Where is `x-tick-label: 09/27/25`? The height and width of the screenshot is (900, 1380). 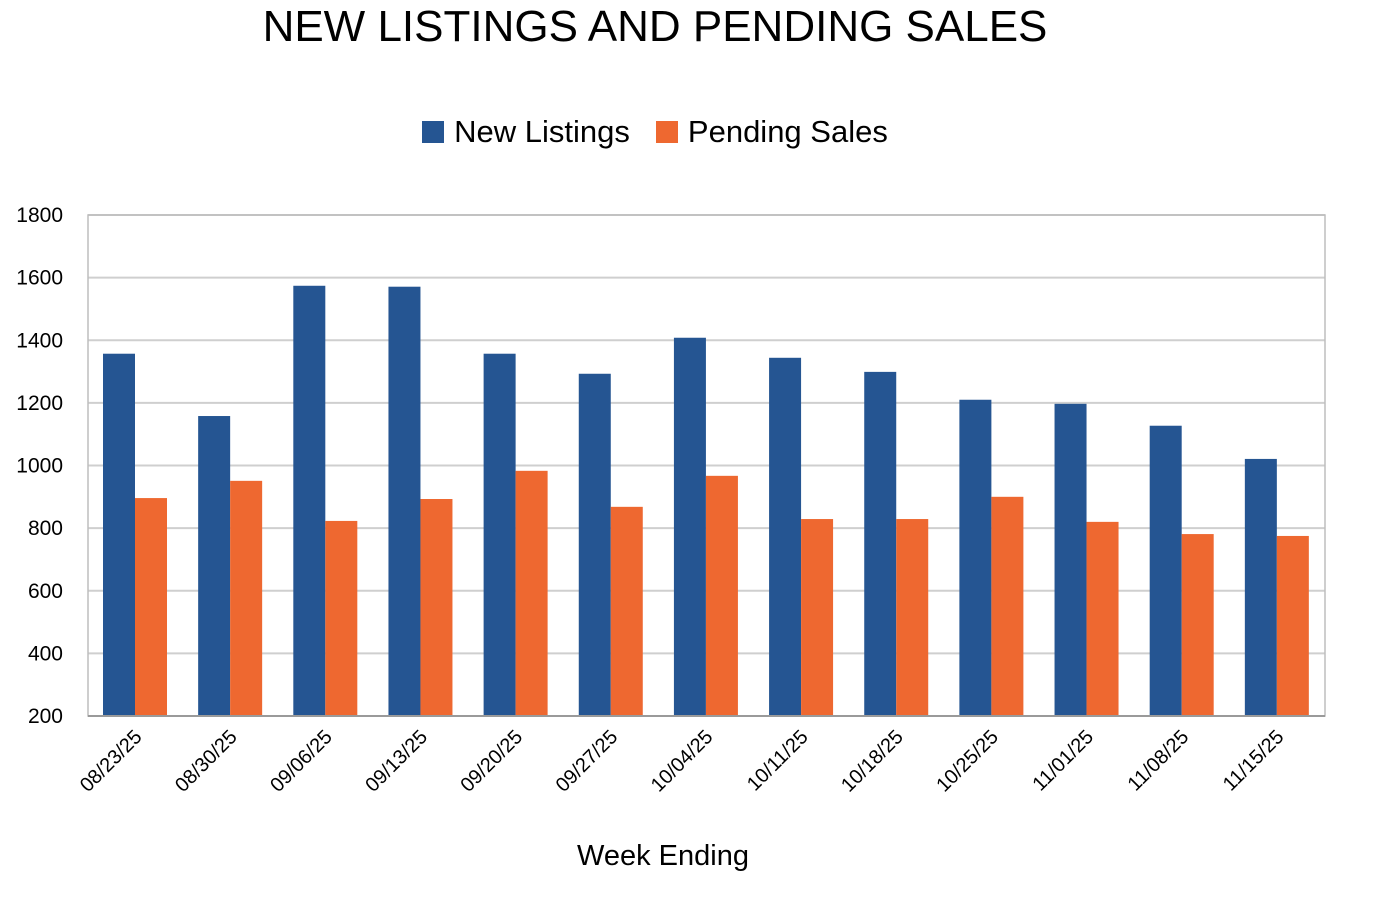
x-tick-label: 09/27/25 is located at coordinates (587, 761).